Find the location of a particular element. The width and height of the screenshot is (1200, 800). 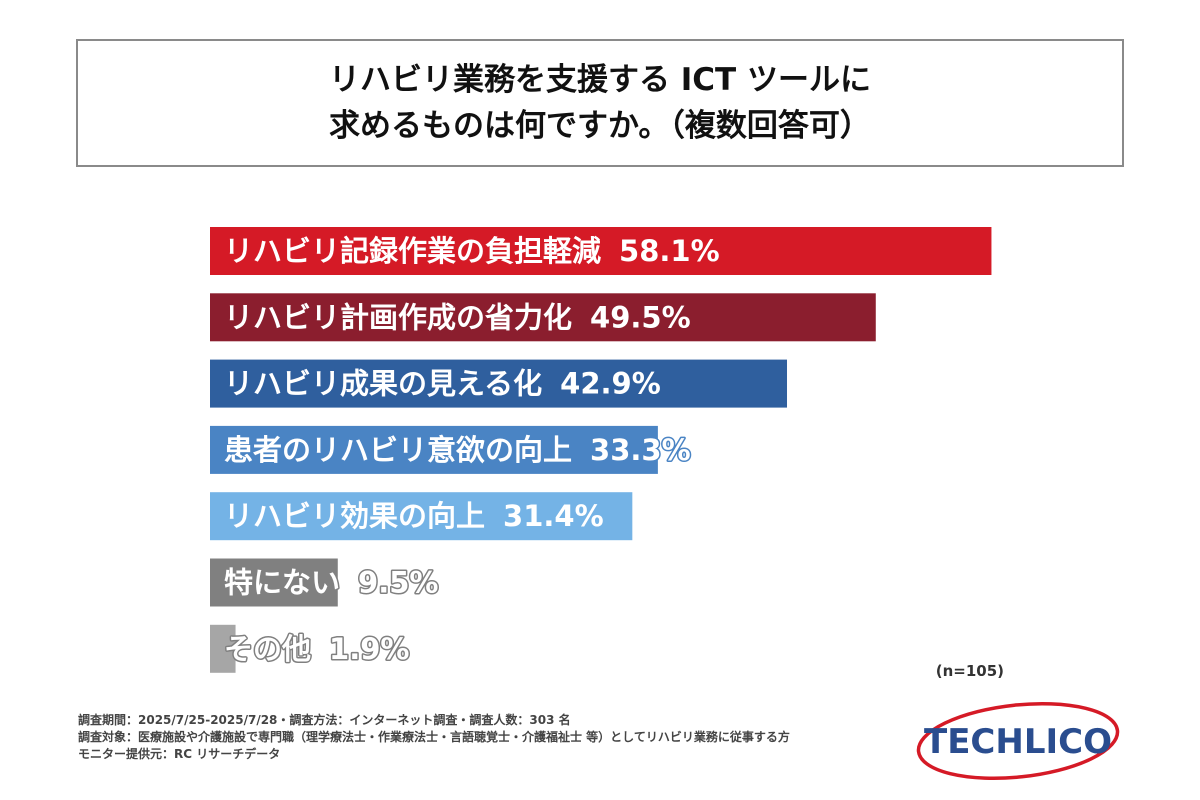

category-label-5: リハビリ効果の向上 is located at coordinates (354, 516).